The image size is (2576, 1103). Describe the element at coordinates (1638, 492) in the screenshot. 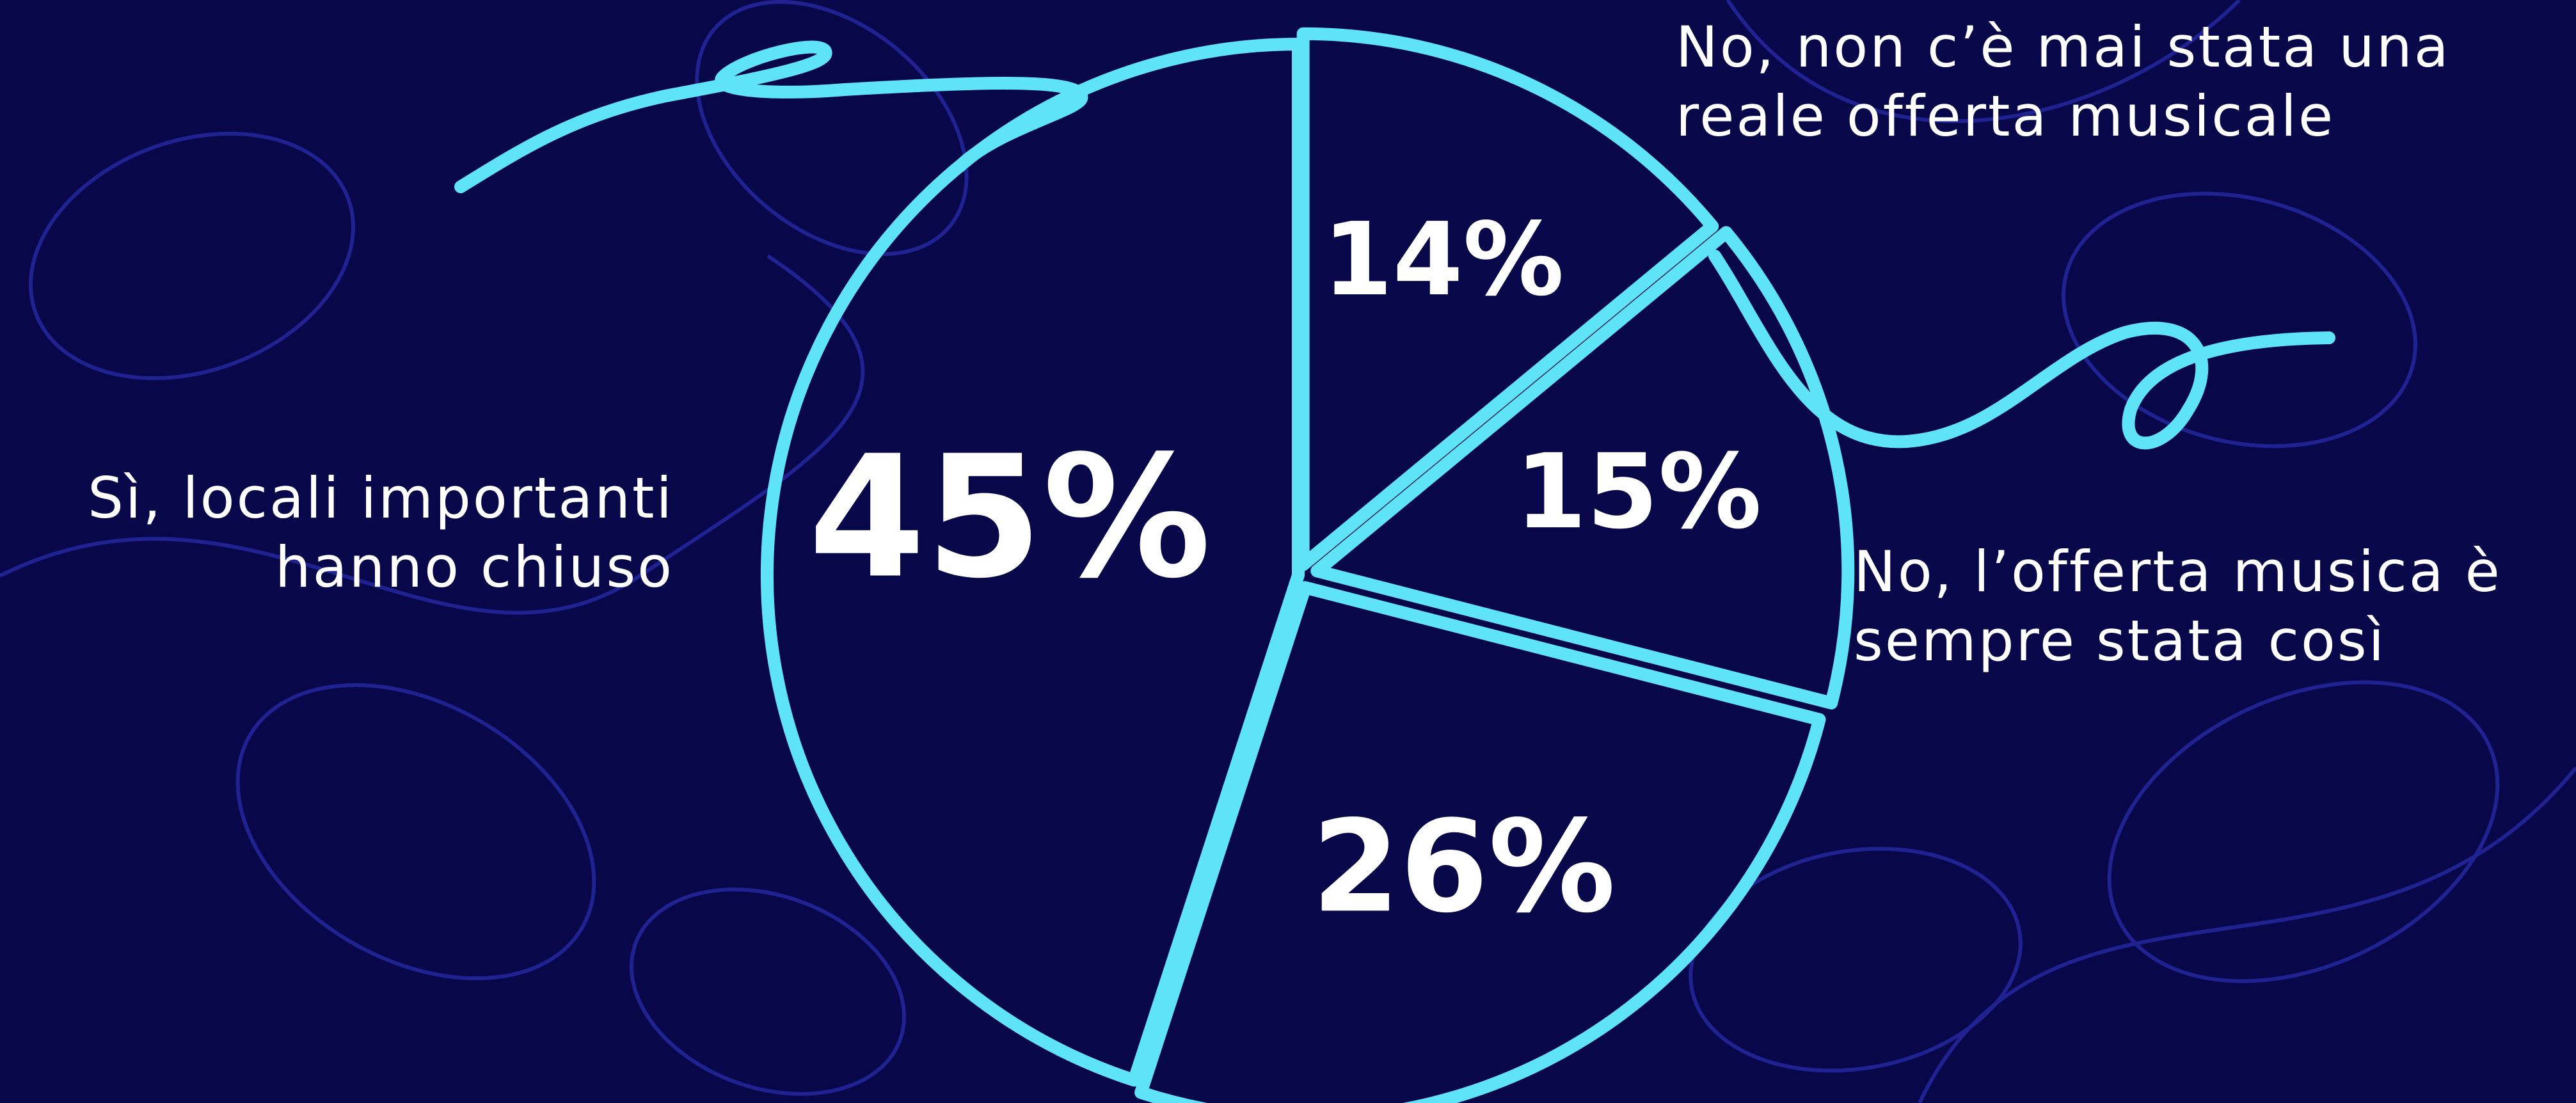

I see `value-label: 15%` at that location.